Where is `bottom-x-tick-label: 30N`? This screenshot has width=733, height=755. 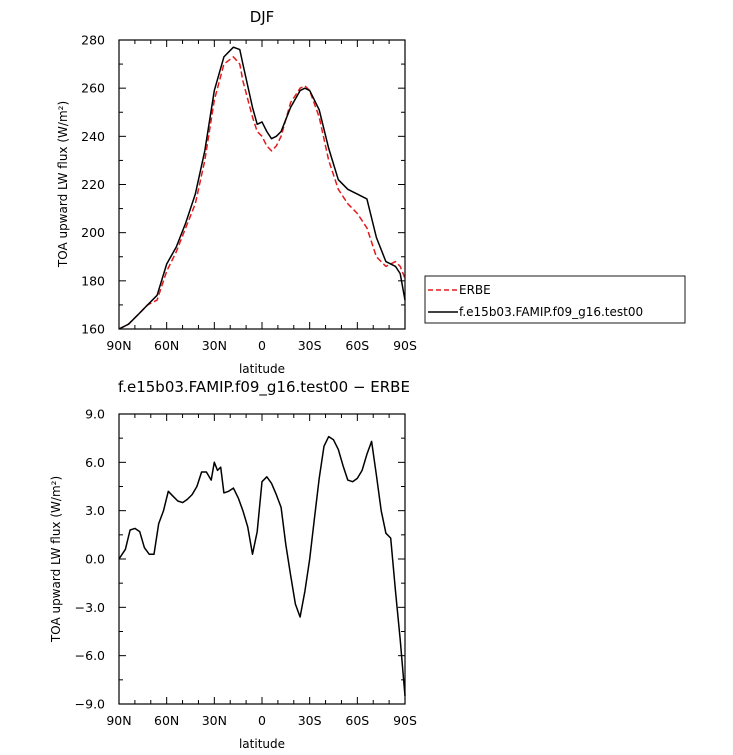
bottom-x-tick-label: 30N is located at coordinates (214, 720).